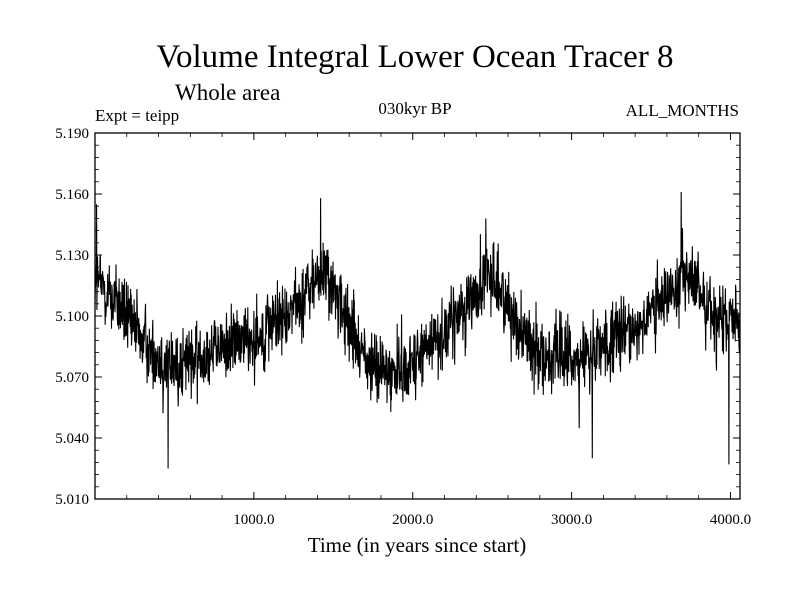 Image resolution: width=800 pixels, height=600 pixels. I want to click on y-tick-label: 5.040, so click(72, 439).